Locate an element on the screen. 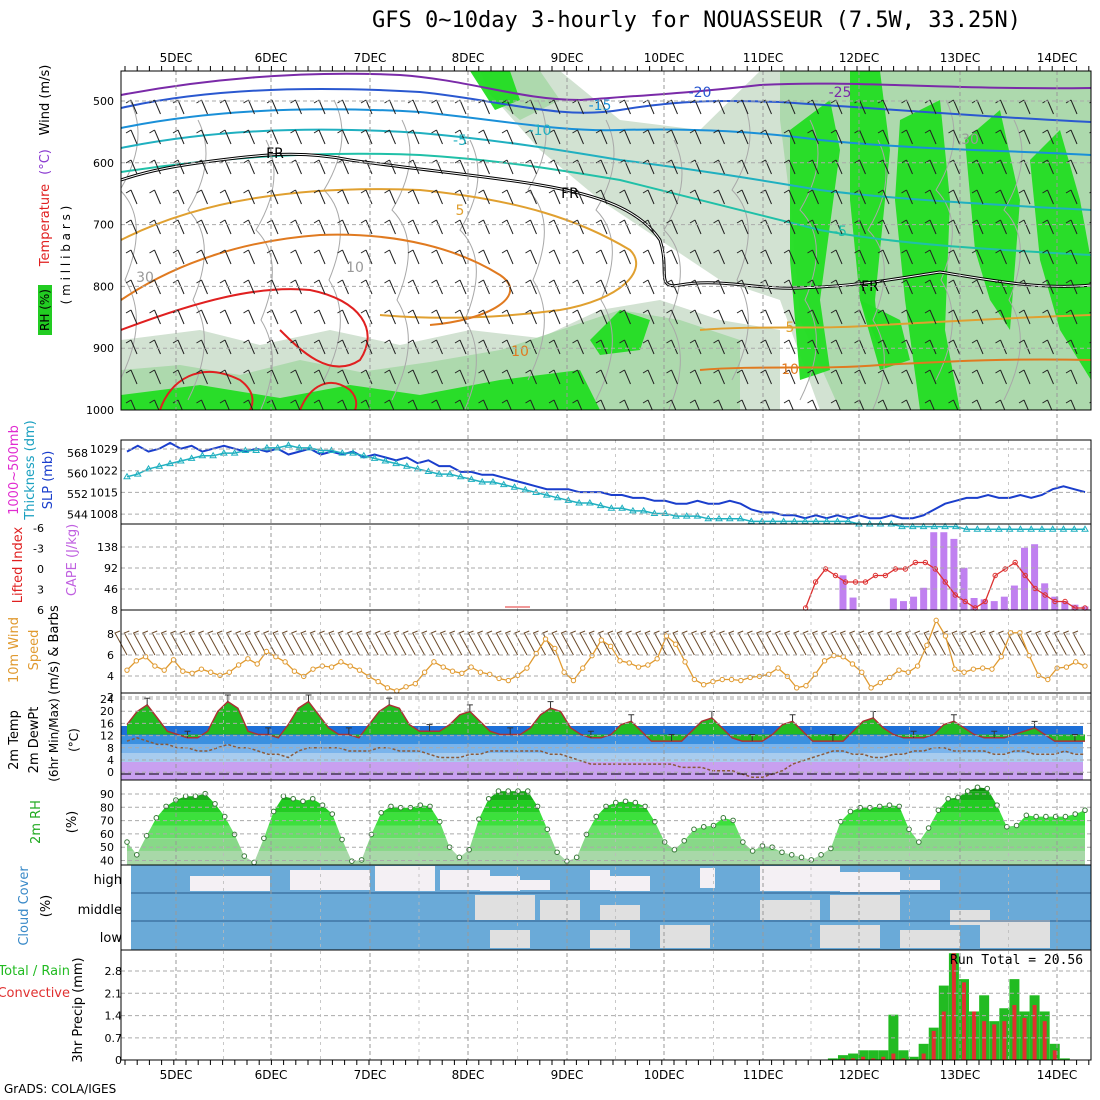 The width and height of the screenshot is (1100, 1100). slp-tick: 1029 is located at coordinates (104, 449).